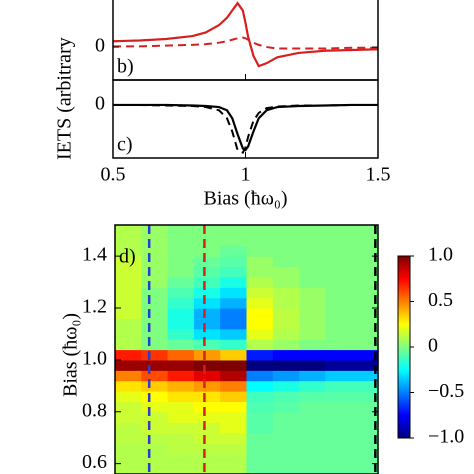  Describe the element at coordinates (125, 145) in the screenshot. I see `panel-label: c)` at that location.